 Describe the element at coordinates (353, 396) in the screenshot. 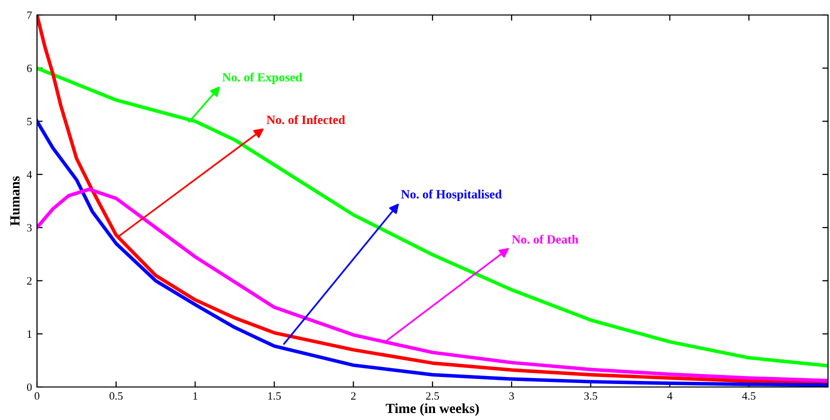

I see `x-tick-label: 2` at that location.